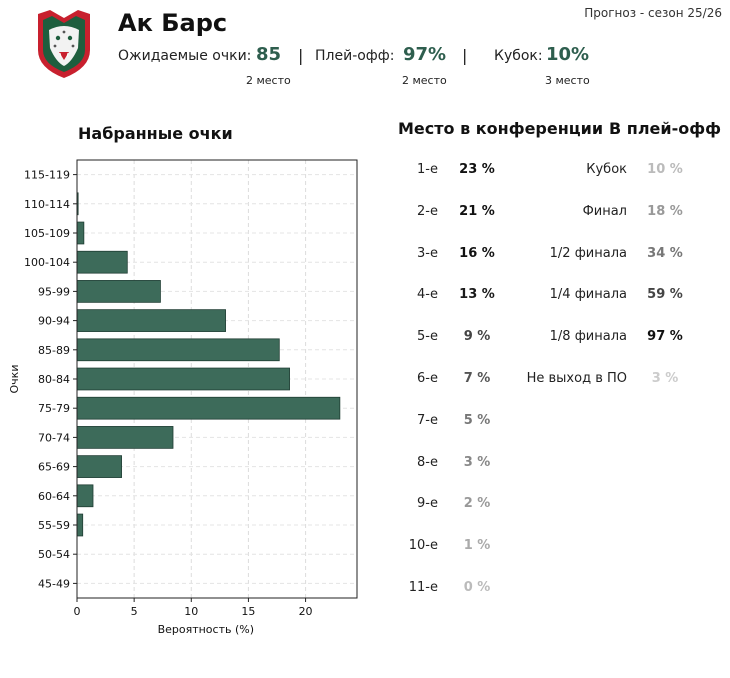 The image size is (730, 678). Describe the element at coordinates (477, 295) in the screenshot. I see `conference-place-value: 13 %` at that location.